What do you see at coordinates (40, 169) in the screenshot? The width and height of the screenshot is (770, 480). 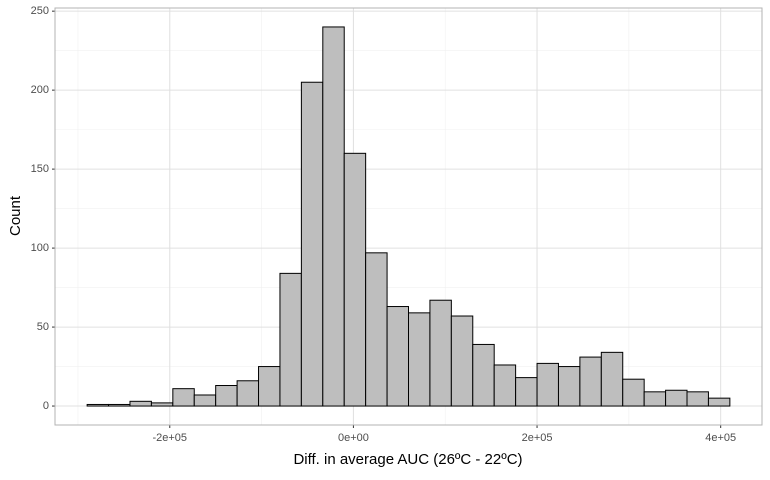 I see `y-tick-label: 150` at bounding box center [40, 169].